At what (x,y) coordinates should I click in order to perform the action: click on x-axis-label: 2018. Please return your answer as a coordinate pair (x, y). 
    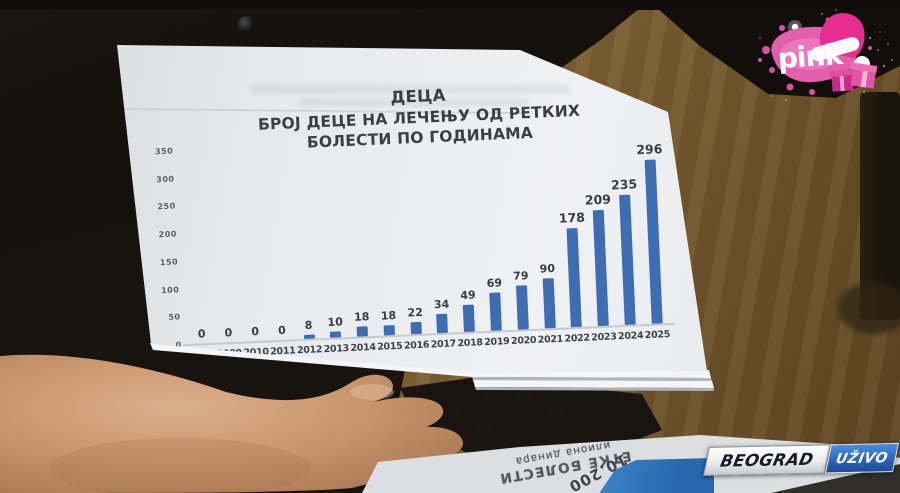
    Looking at the image, I should click on (470, 343).